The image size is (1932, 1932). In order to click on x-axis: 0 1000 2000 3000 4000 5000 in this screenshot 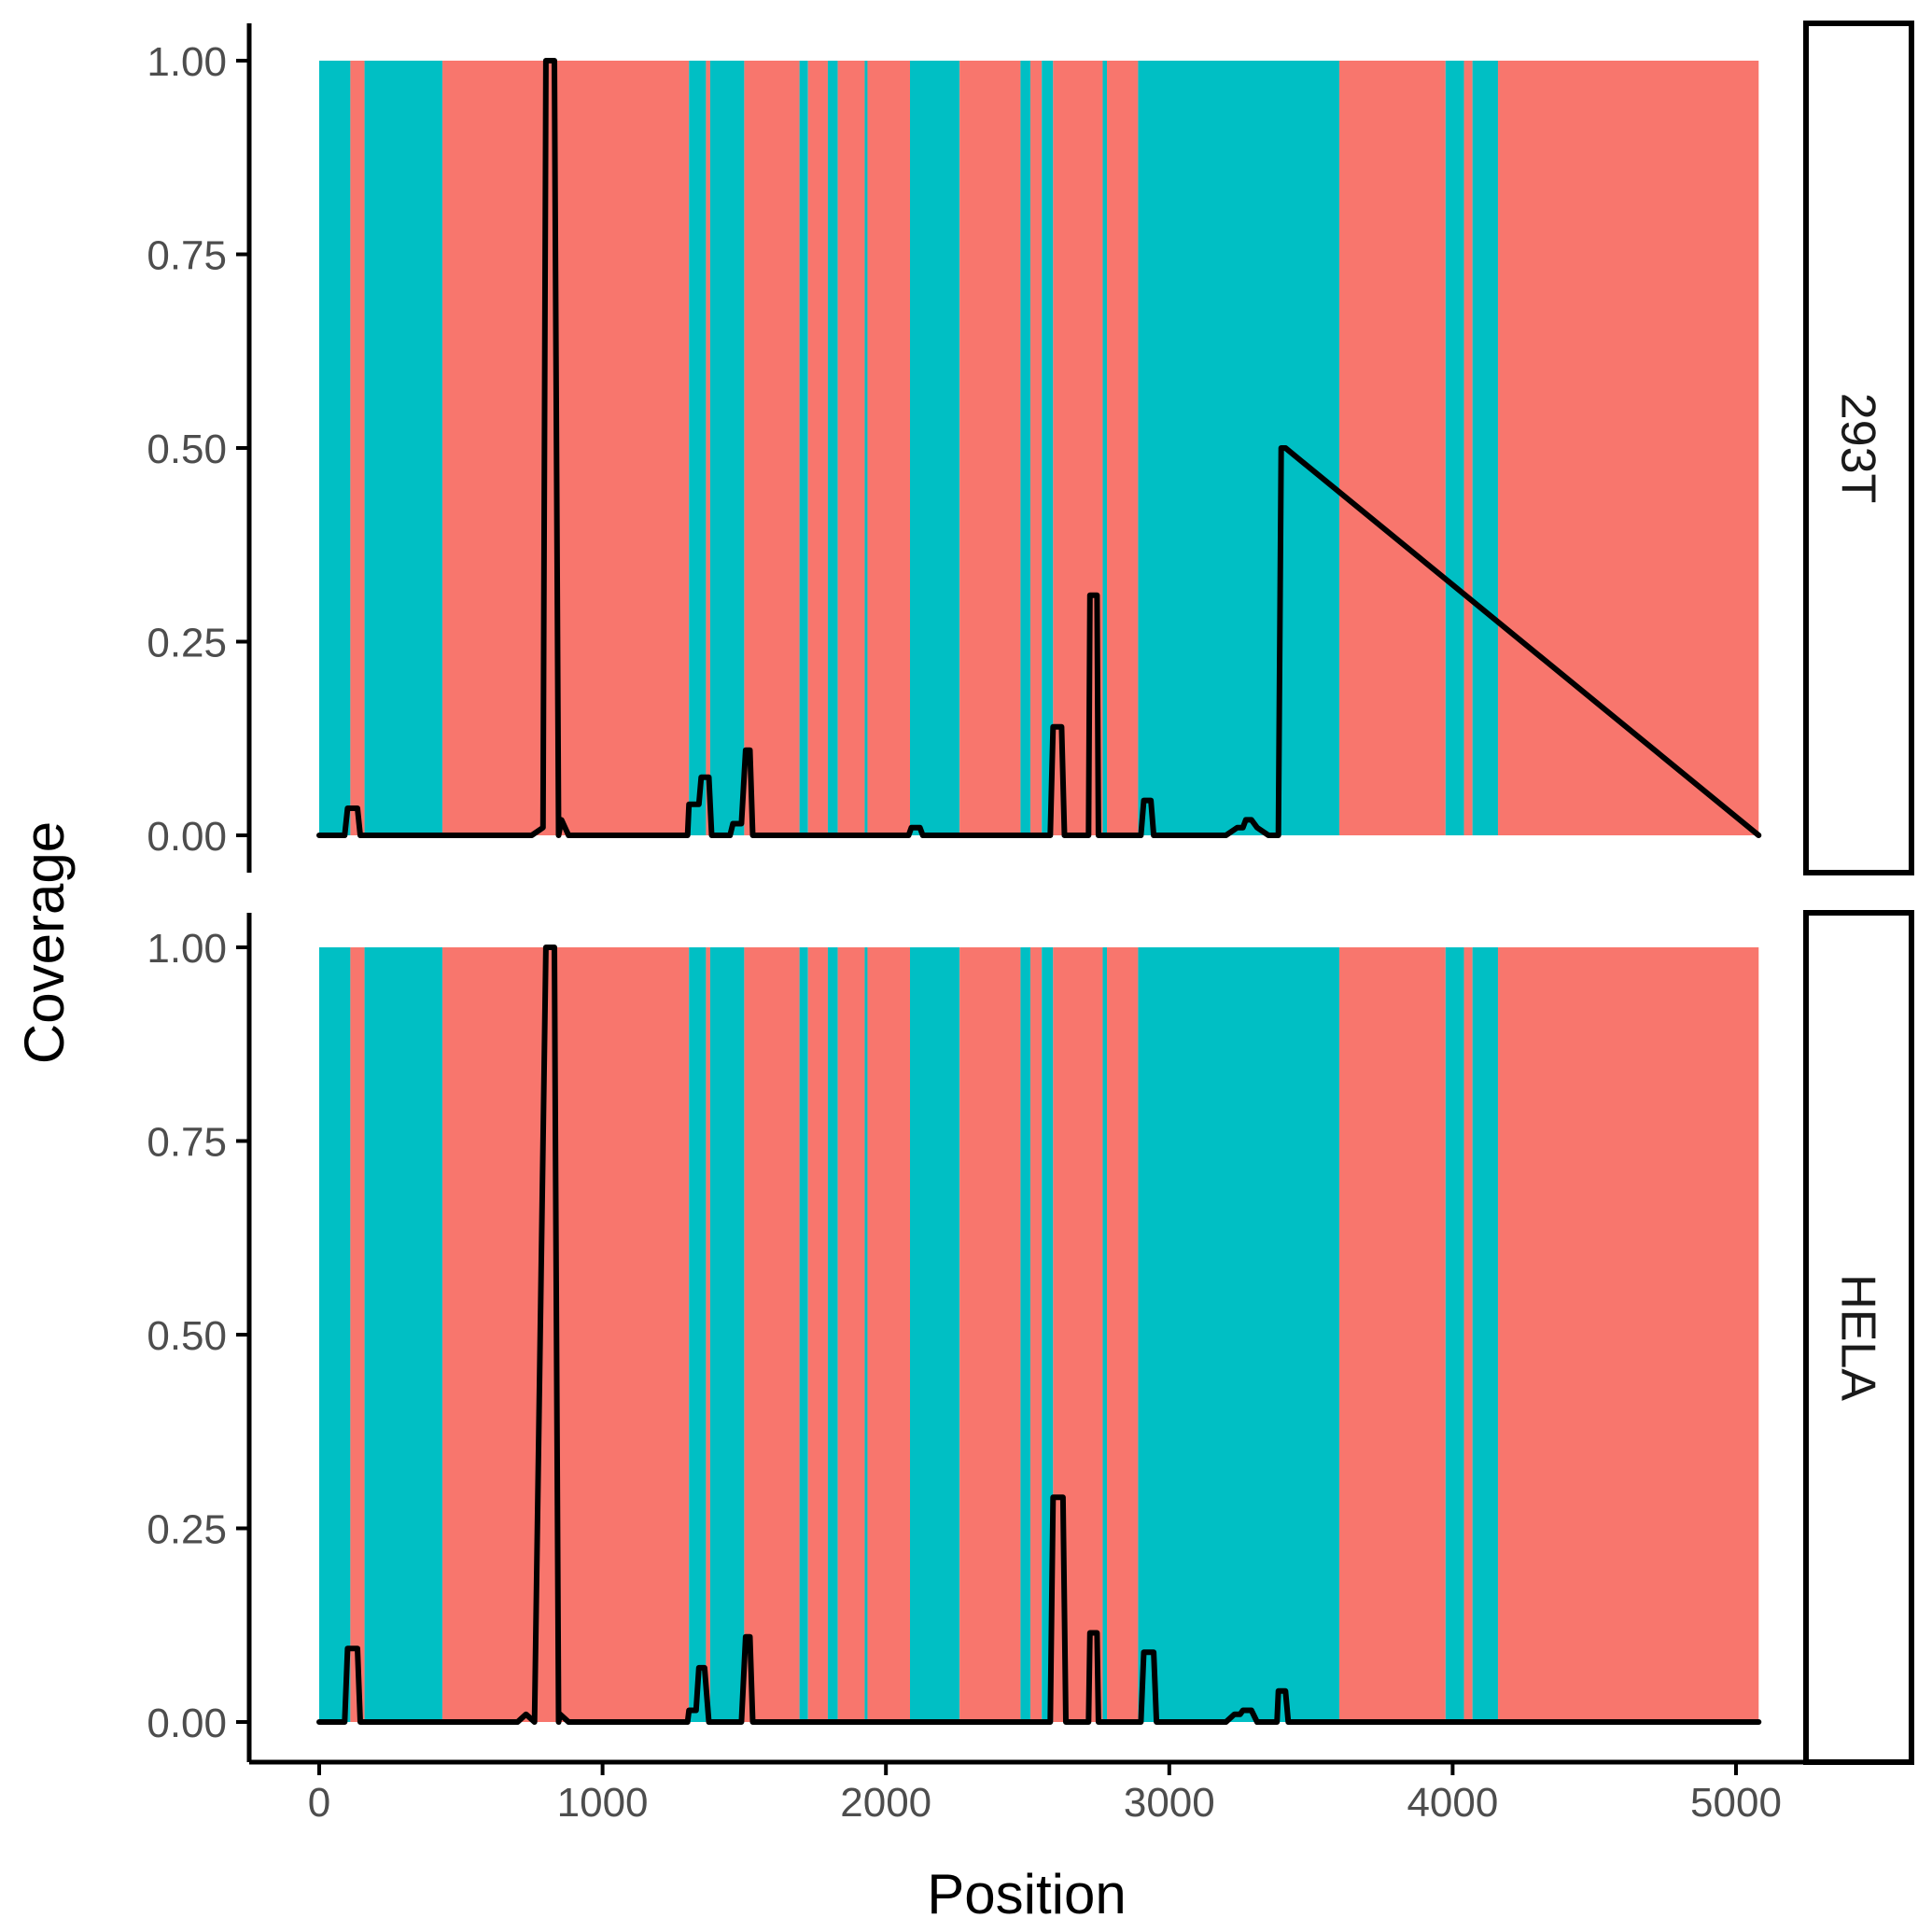, I will do `click(1027, 1792)`.